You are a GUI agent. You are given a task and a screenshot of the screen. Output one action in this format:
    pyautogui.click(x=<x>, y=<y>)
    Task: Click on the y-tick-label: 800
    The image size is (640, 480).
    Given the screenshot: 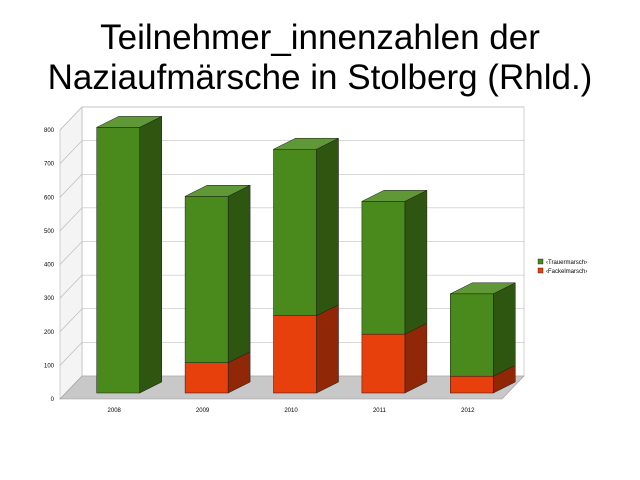 What is the action you would take?
    pyautogui.click(x=49, y=131)
    